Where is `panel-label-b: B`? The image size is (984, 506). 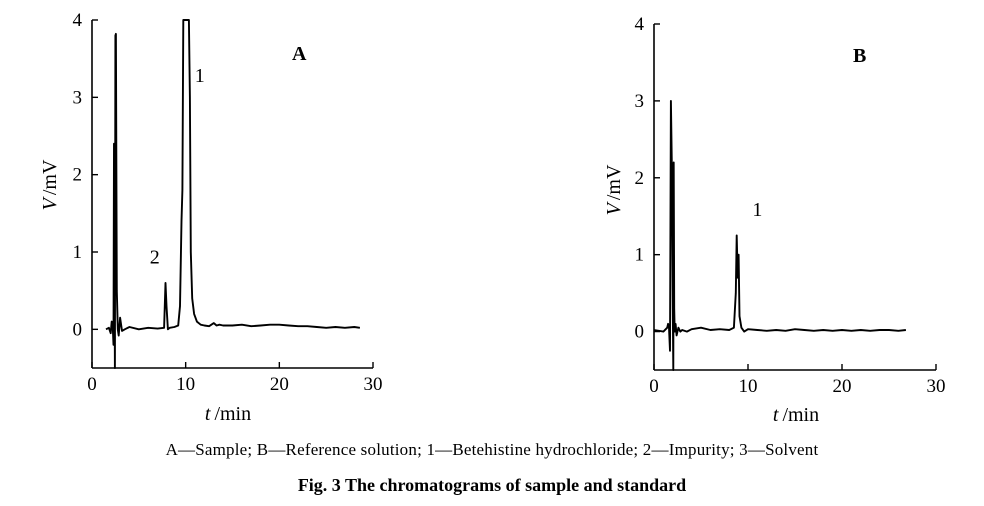
panel-label-b: B is located at coordinates (859, 56).